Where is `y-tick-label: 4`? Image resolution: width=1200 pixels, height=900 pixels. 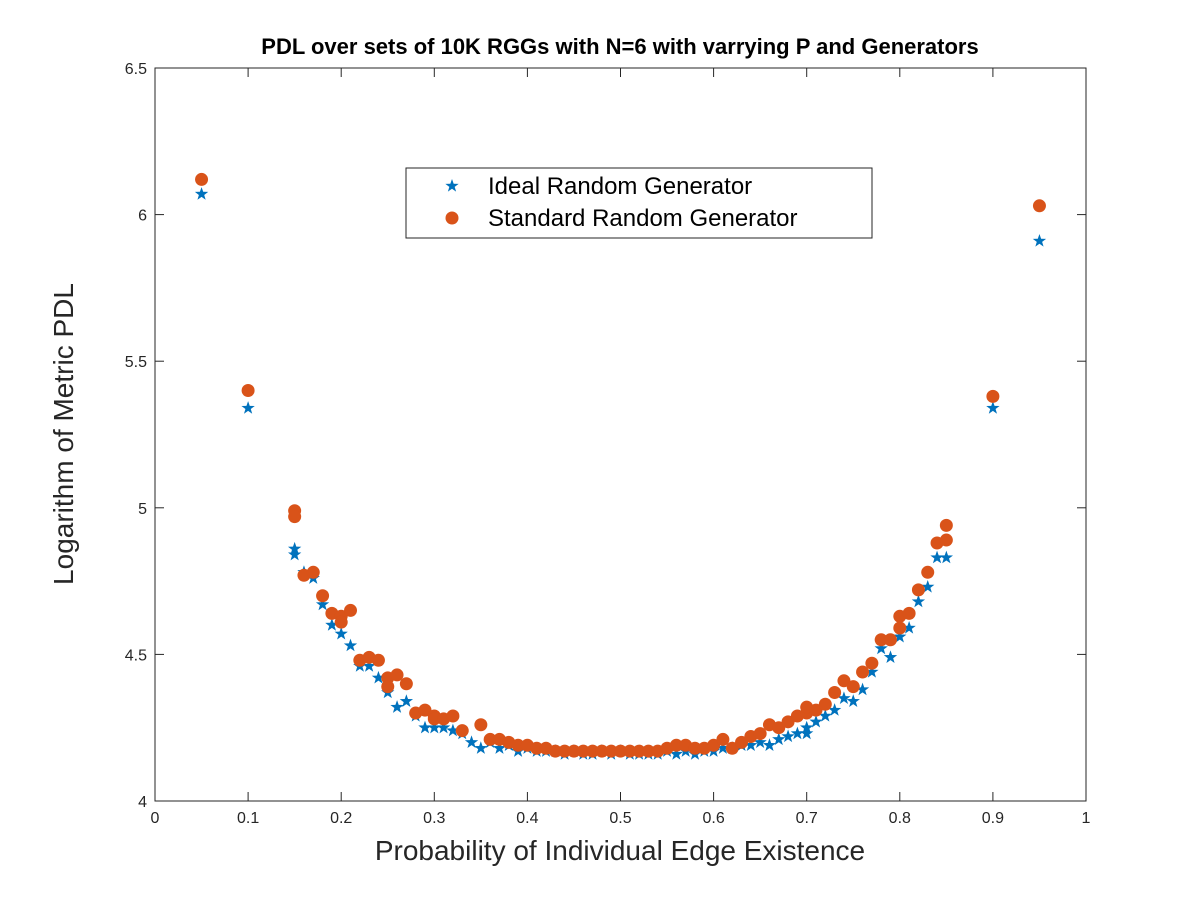 y-tick-label: 4 is located at coordinates (142, 802).